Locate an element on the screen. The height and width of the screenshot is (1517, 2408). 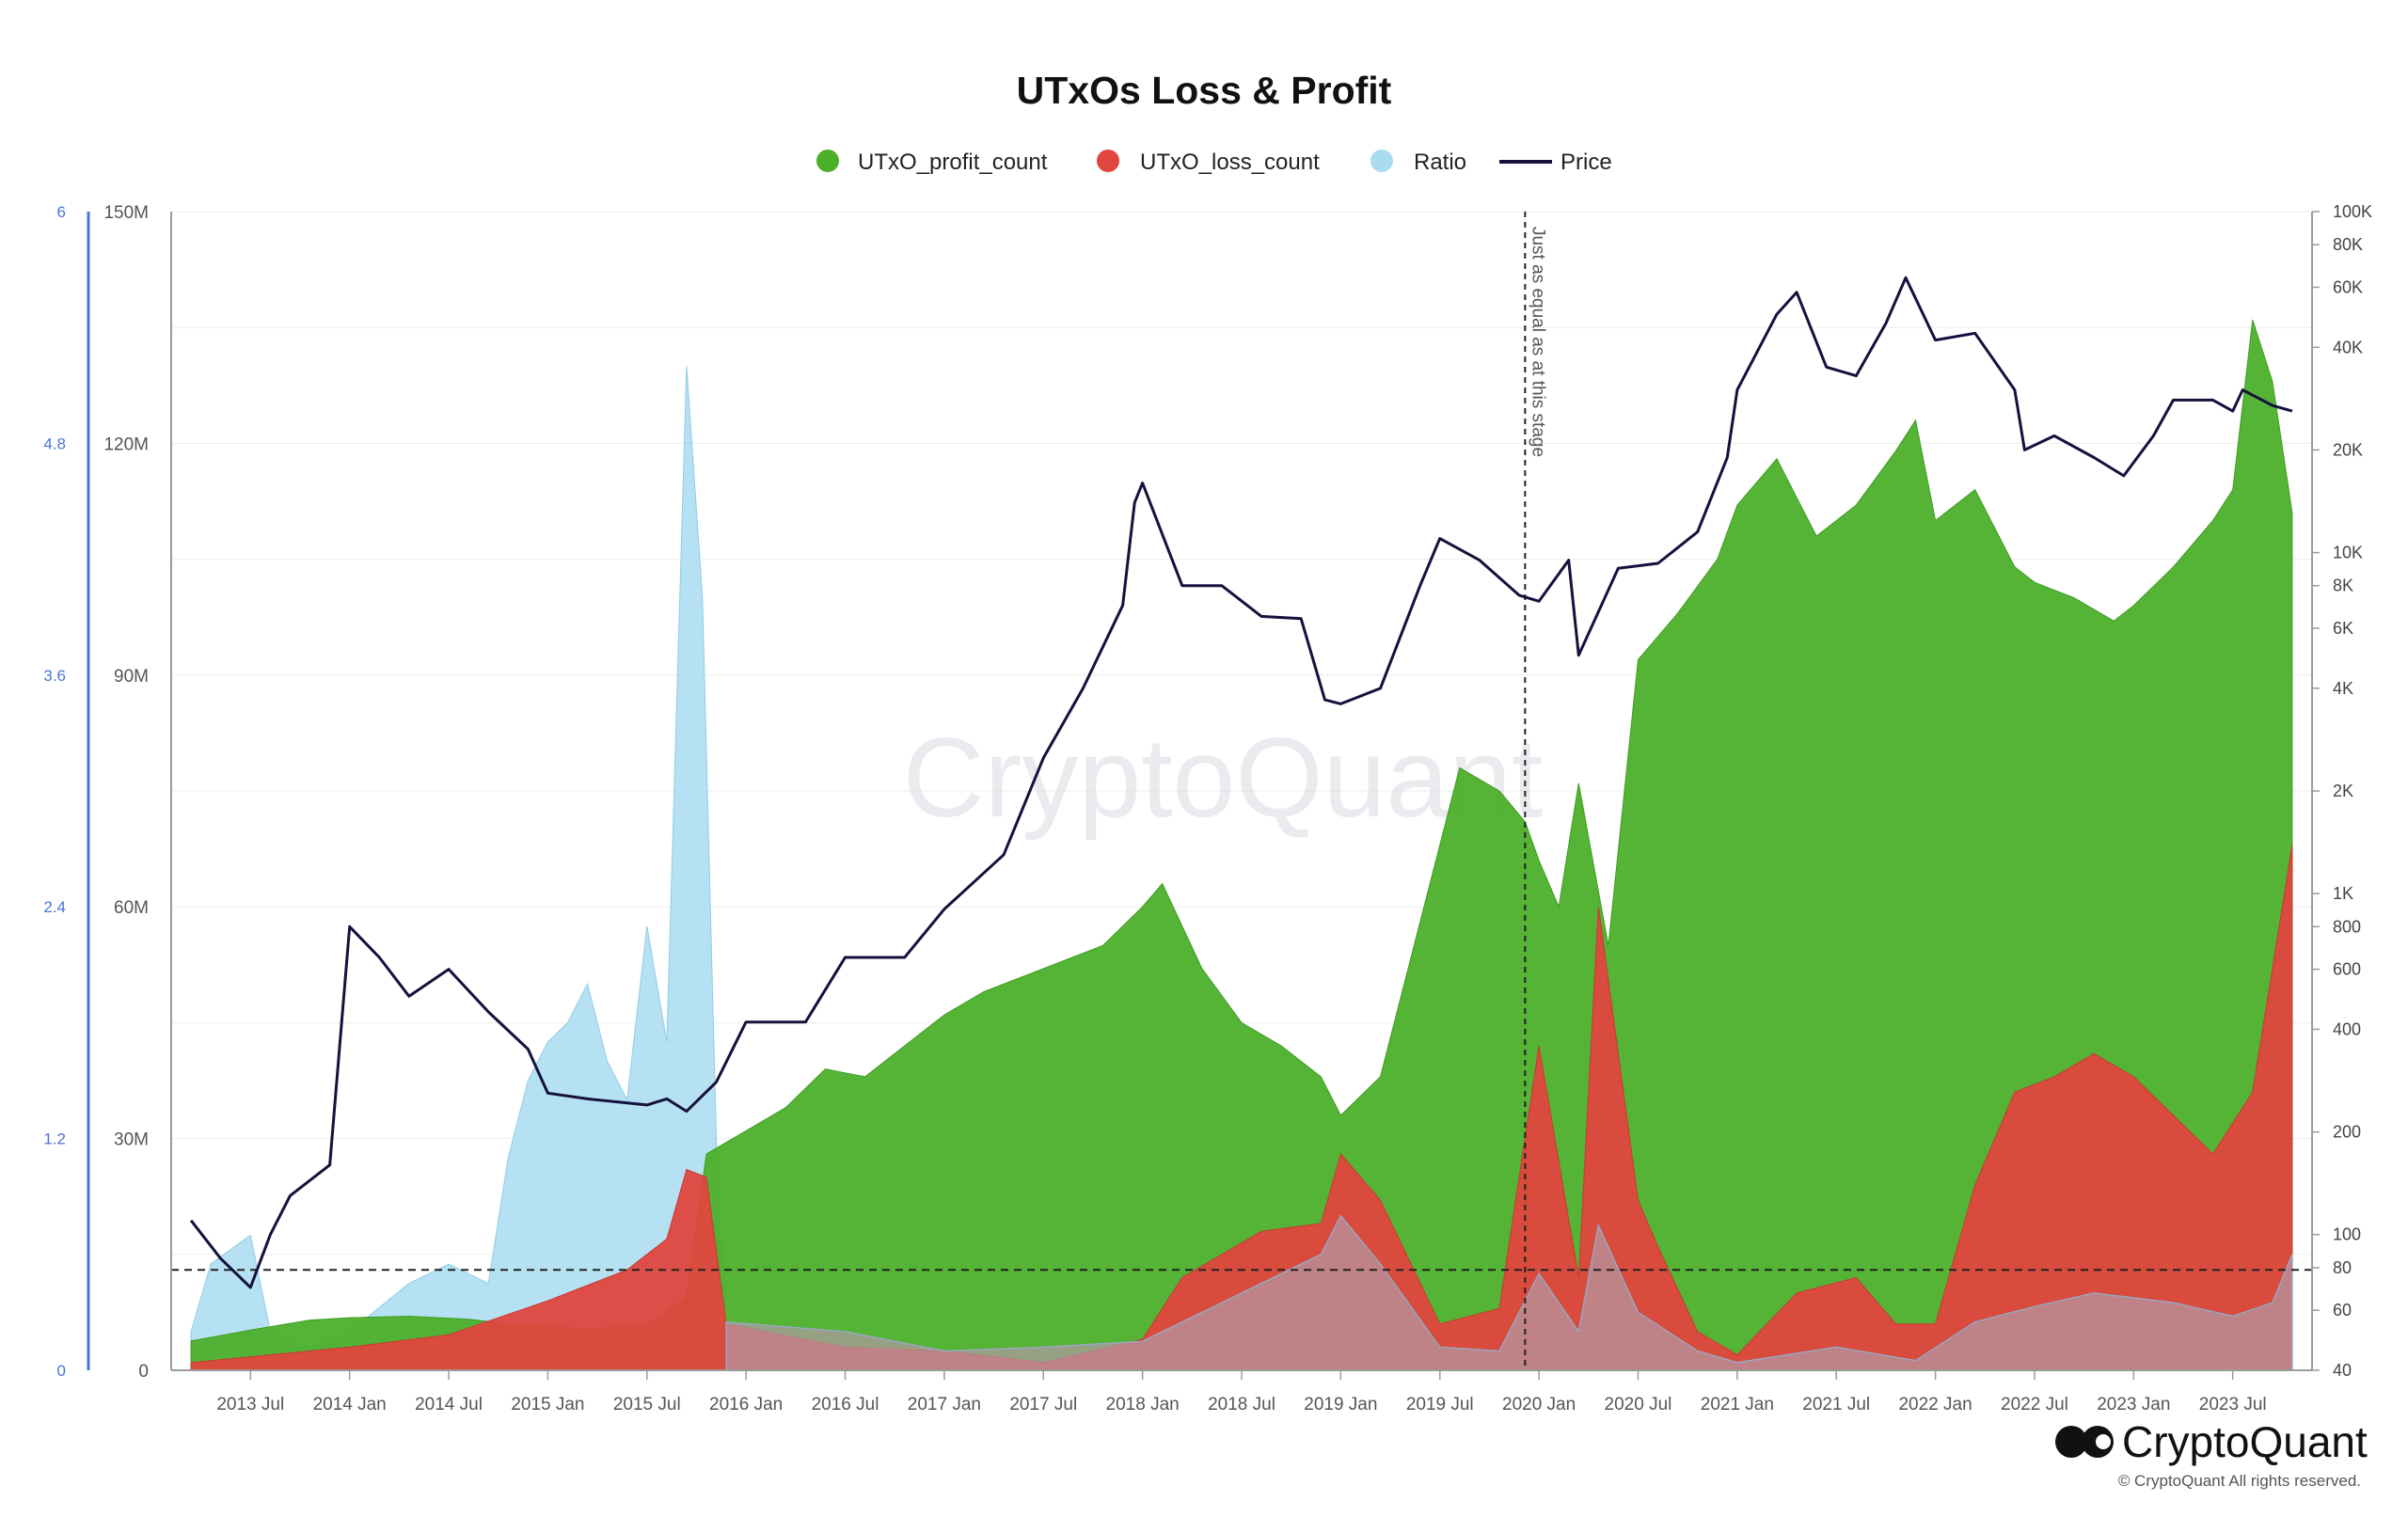
x-tick-label: 2021 Jul is located at coordinates (1836, 1404).